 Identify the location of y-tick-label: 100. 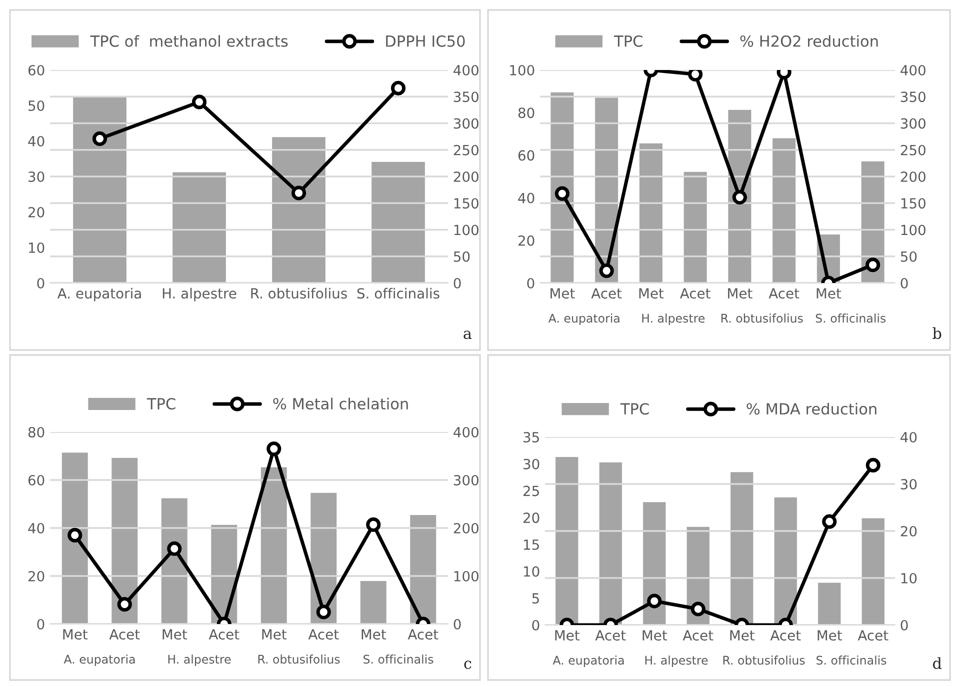
(522, 70).